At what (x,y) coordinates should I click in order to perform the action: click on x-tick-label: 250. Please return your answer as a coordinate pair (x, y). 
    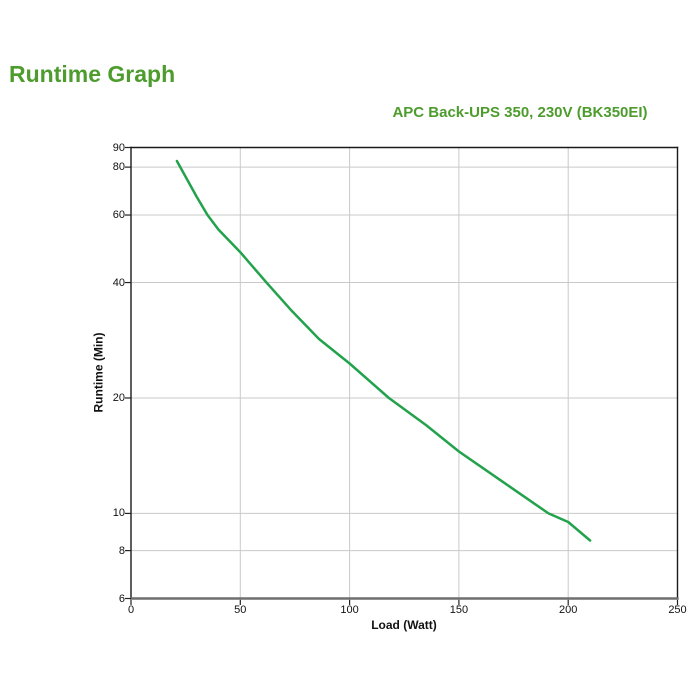
    Looking at the image, I should click on (677, 610).